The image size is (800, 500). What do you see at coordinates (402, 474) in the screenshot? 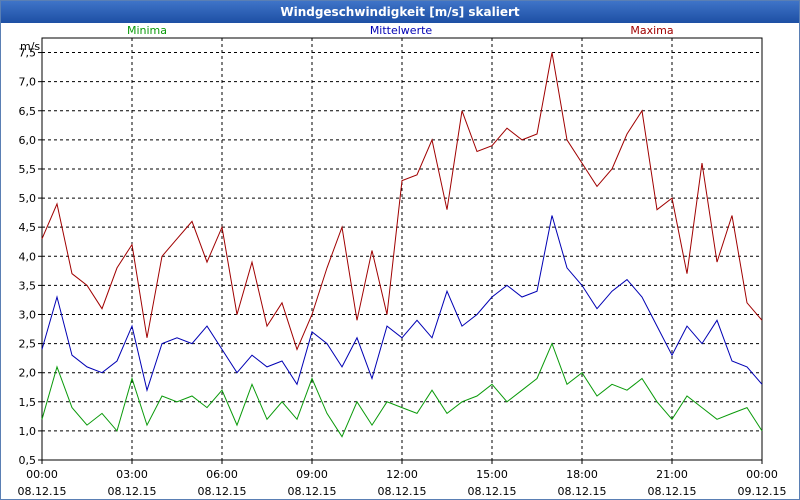
I see `x-tick-time: 12:00` at bounding box center [402, 474].